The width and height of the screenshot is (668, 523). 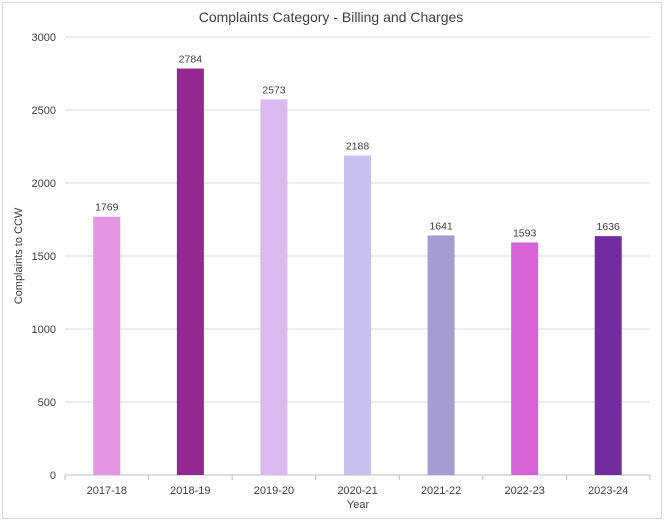 I want to click on data-label: 2784, so click(x=191, y=60).